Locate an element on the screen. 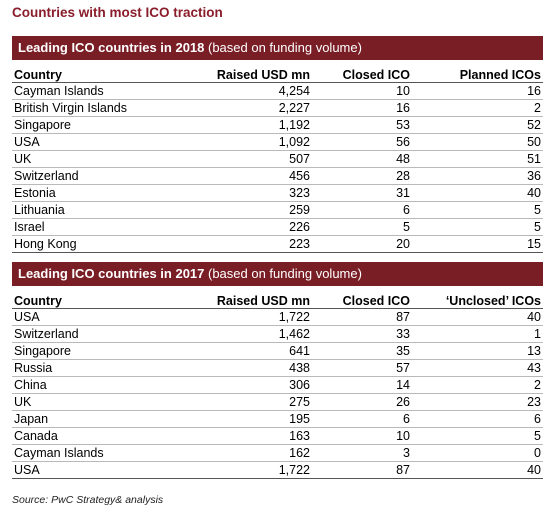 The image size is (555, 514). raised-cell: 2,227 is located at coordinates (253, 108).